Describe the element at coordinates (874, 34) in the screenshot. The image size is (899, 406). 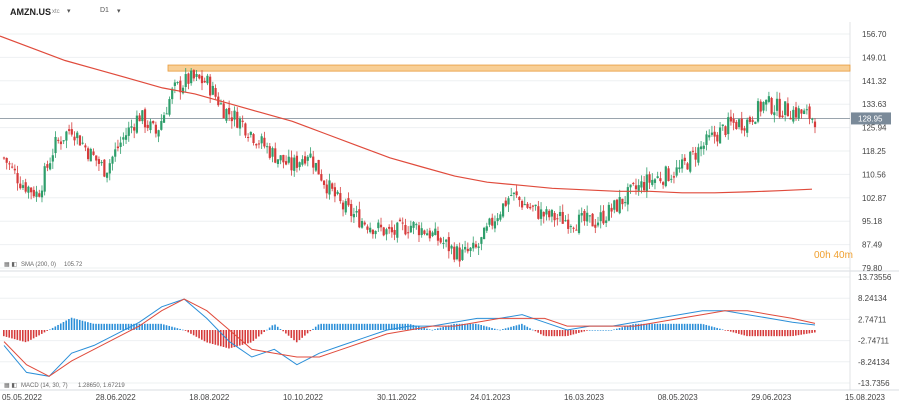
I see `price-tick-label: 156.70` at that location.